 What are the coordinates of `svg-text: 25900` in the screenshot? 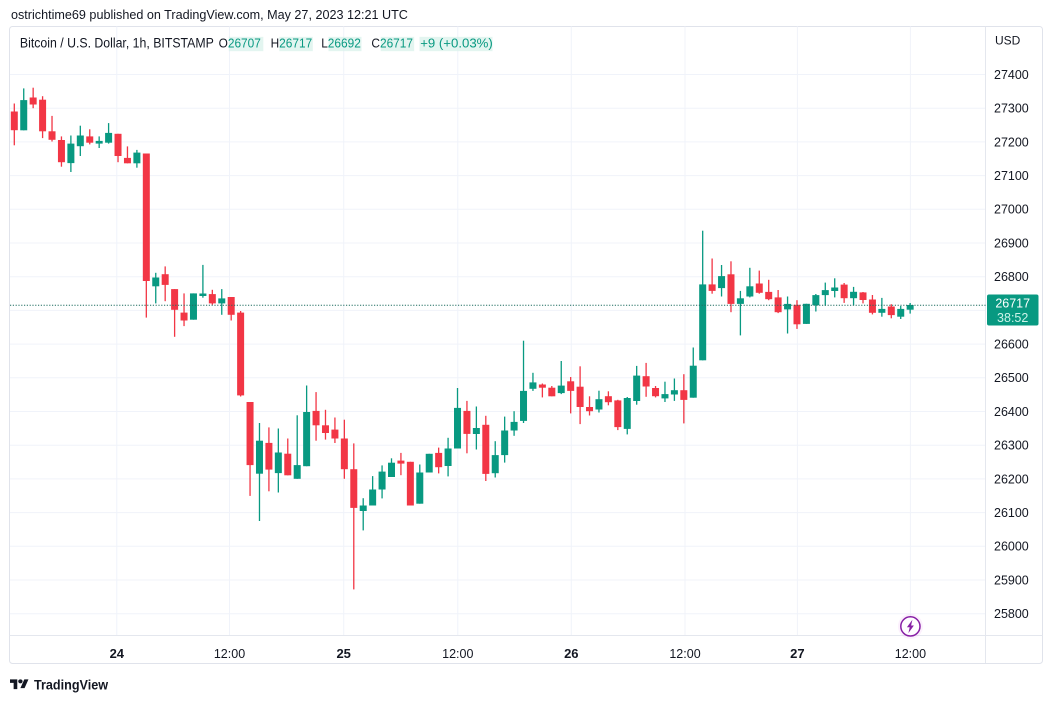 It's located at (1011, 580).